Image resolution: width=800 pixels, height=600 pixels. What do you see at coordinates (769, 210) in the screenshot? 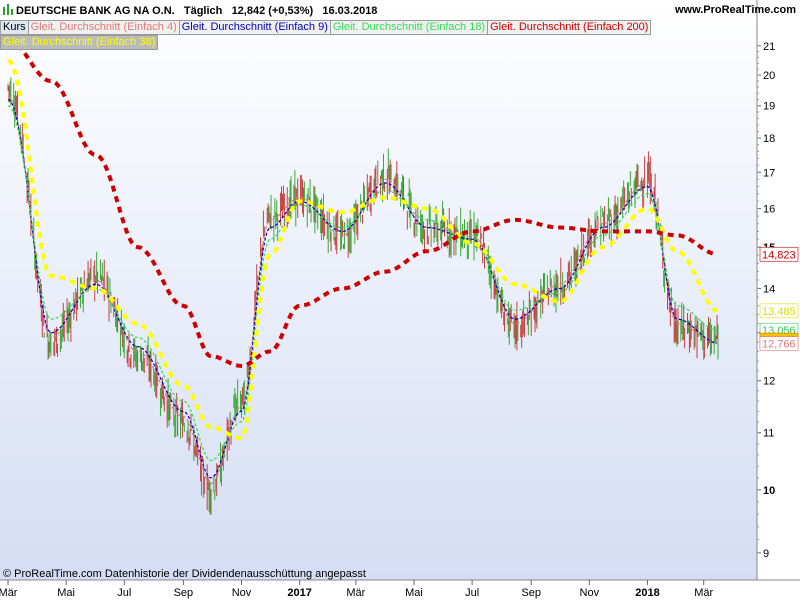
I see `y-tick-label: 16` at bounding box center [769, 210].